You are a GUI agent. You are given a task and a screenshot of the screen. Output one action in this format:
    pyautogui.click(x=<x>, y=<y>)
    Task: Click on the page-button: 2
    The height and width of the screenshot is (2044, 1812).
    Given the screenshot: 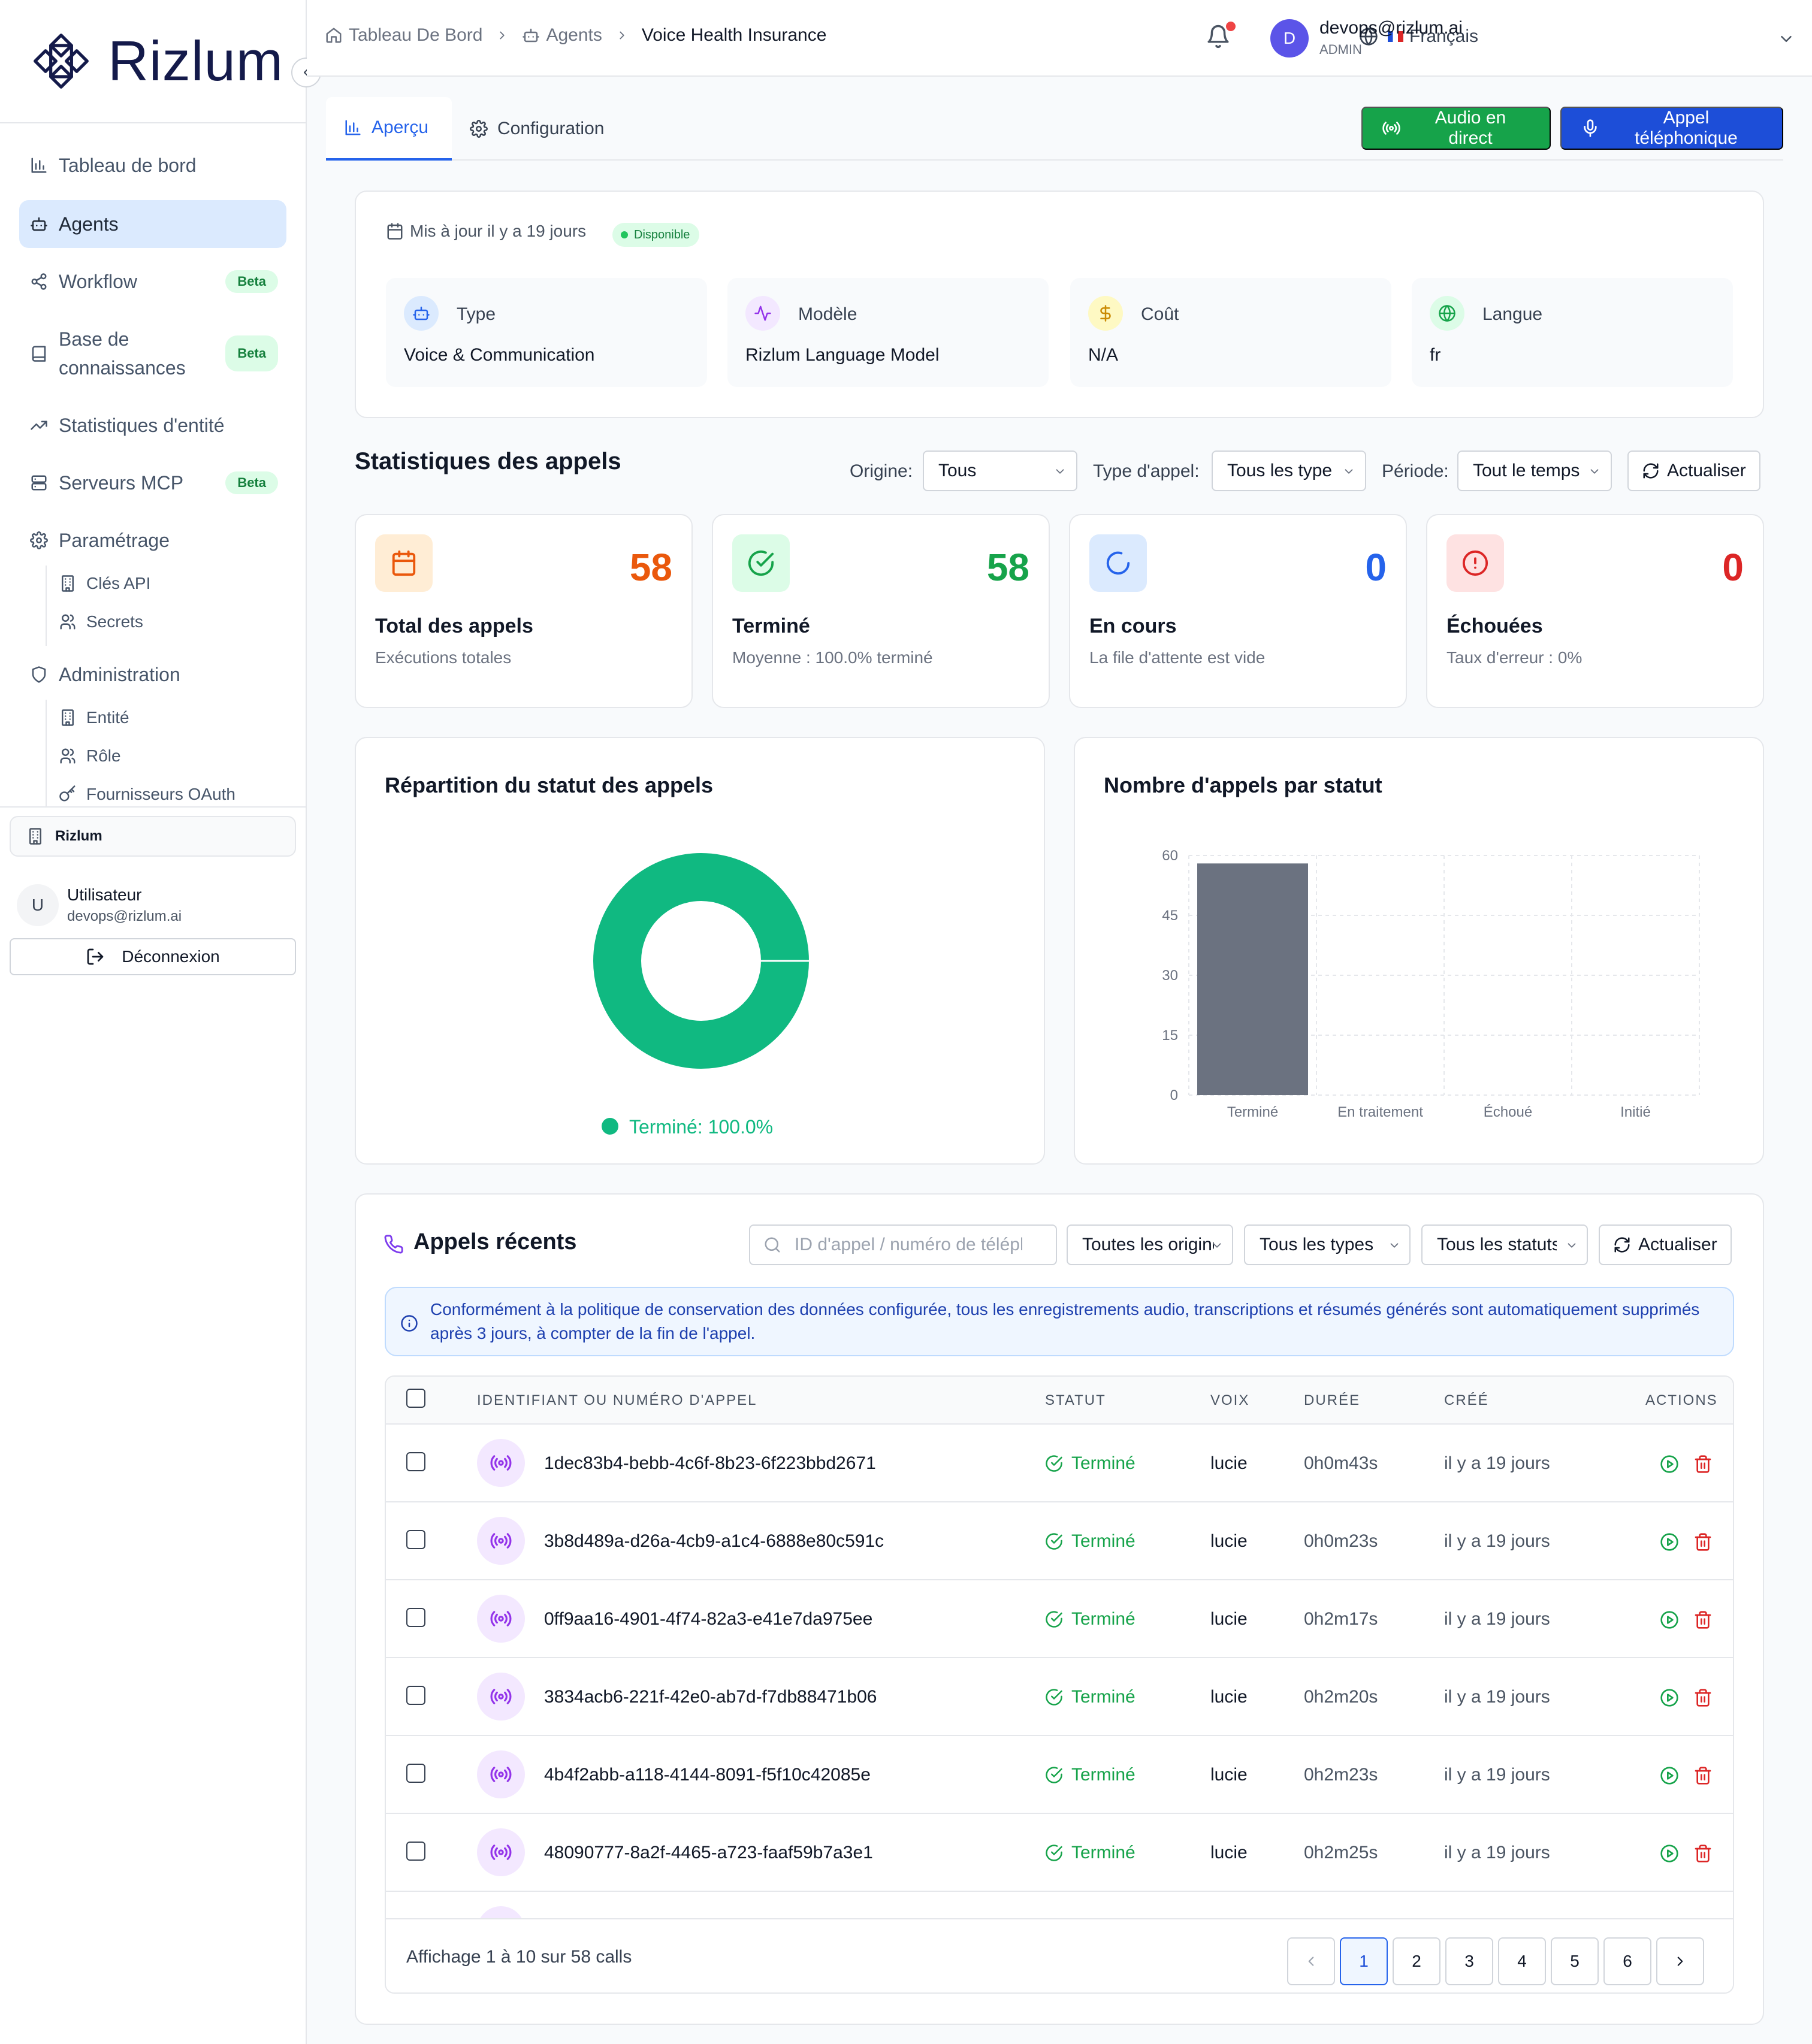 What is the action you would take?
    pyautogui.click(x=1416, y=1961)
    